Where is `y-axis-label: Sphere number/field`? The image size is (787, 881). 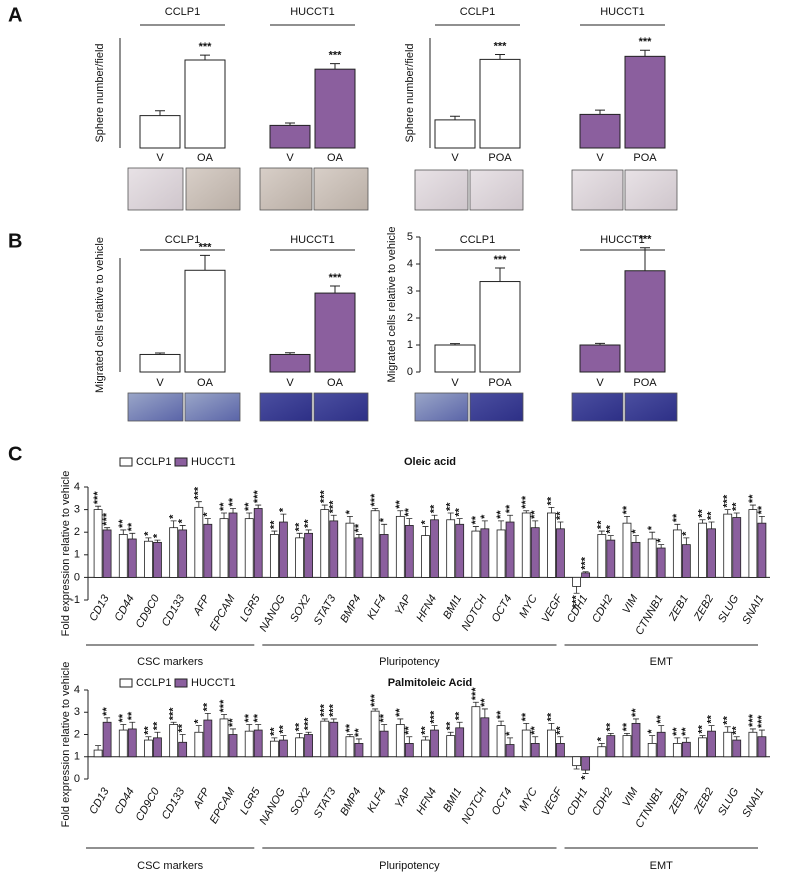 y-axis-label: Sphere number/field is located at coordinates (100, 92).